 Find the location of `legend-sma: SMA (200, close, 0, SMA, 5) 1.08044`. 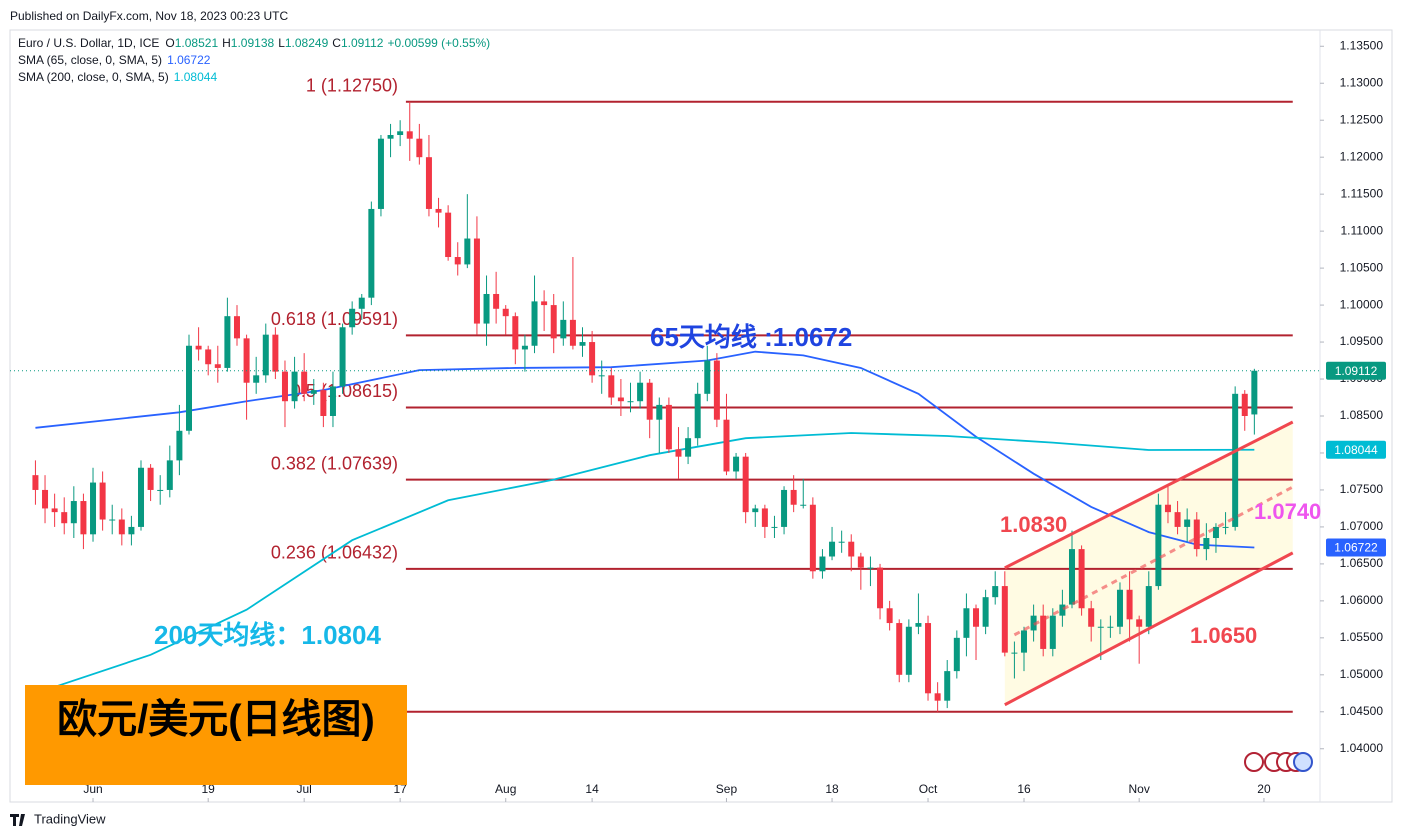

legend-sma: SMA (200, close, 0, SMA, 5) 1.08044 is located at coordinates (117, 77).